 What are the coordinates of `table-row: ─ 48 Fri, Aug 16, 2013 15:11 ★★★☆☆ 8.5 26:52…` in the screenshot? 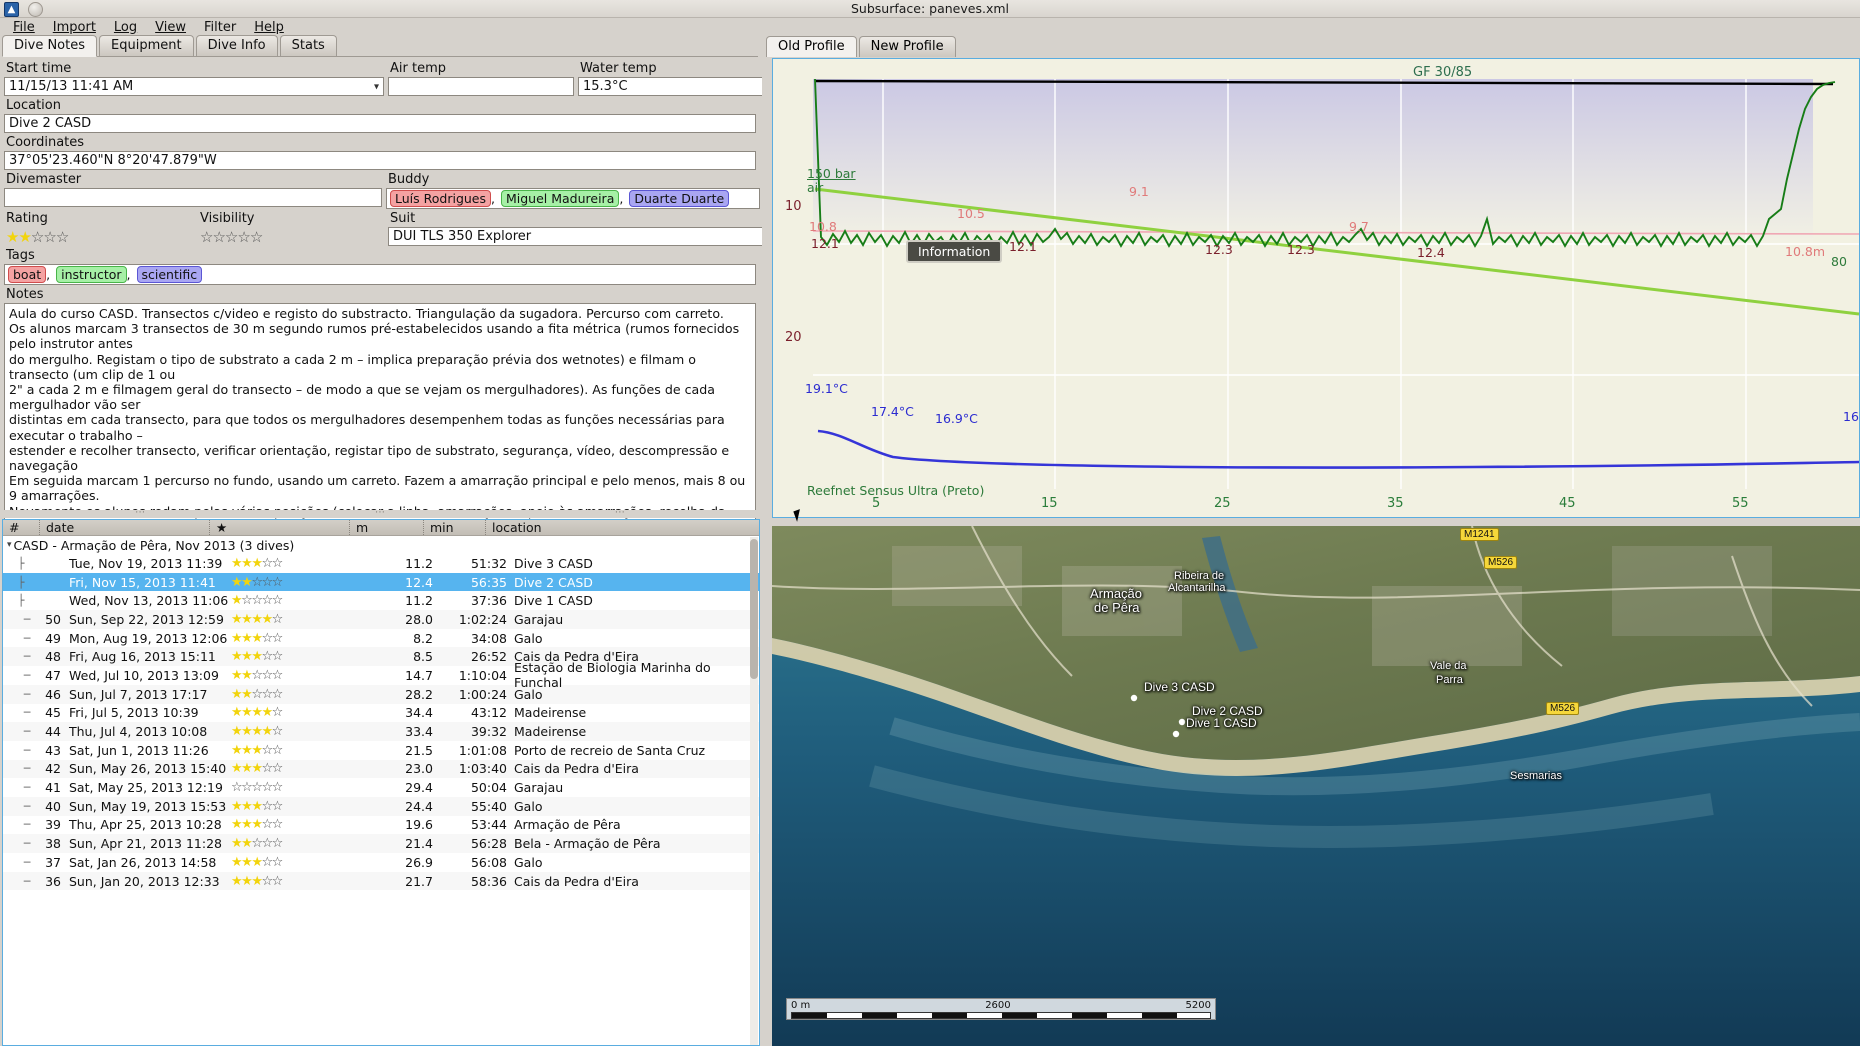 It's located at (381, 657).